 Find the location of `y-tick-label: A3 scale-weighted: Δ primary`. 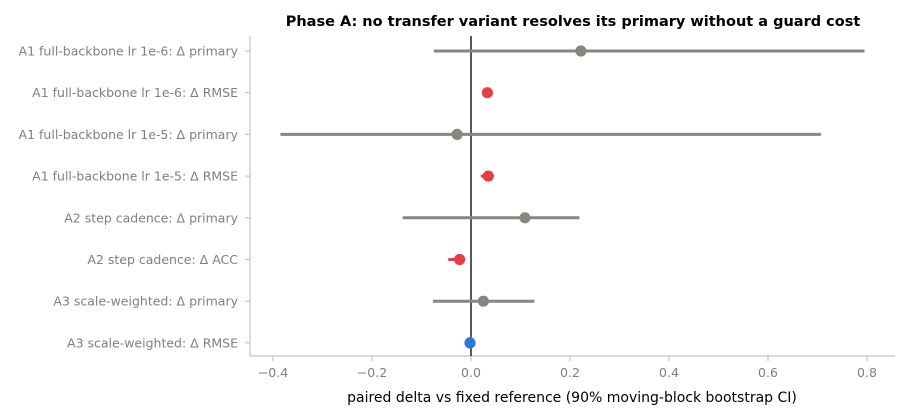

y-tick-label: A3 scale-weighted: Δ primary is located at coordinates (145, 301).